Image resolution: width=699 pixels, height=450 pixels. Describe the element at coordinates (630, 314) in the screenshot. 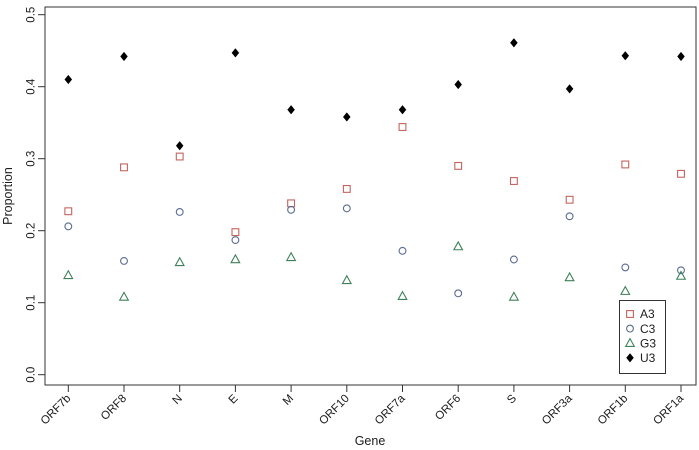

I see `legend-marker-A3-icon` at that location.